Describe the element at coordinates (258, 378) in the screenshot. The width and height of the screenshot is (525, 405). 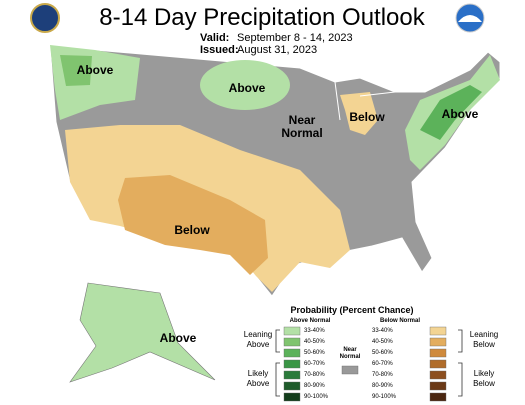
I see `legend-group-label: Likely Above` at that location.